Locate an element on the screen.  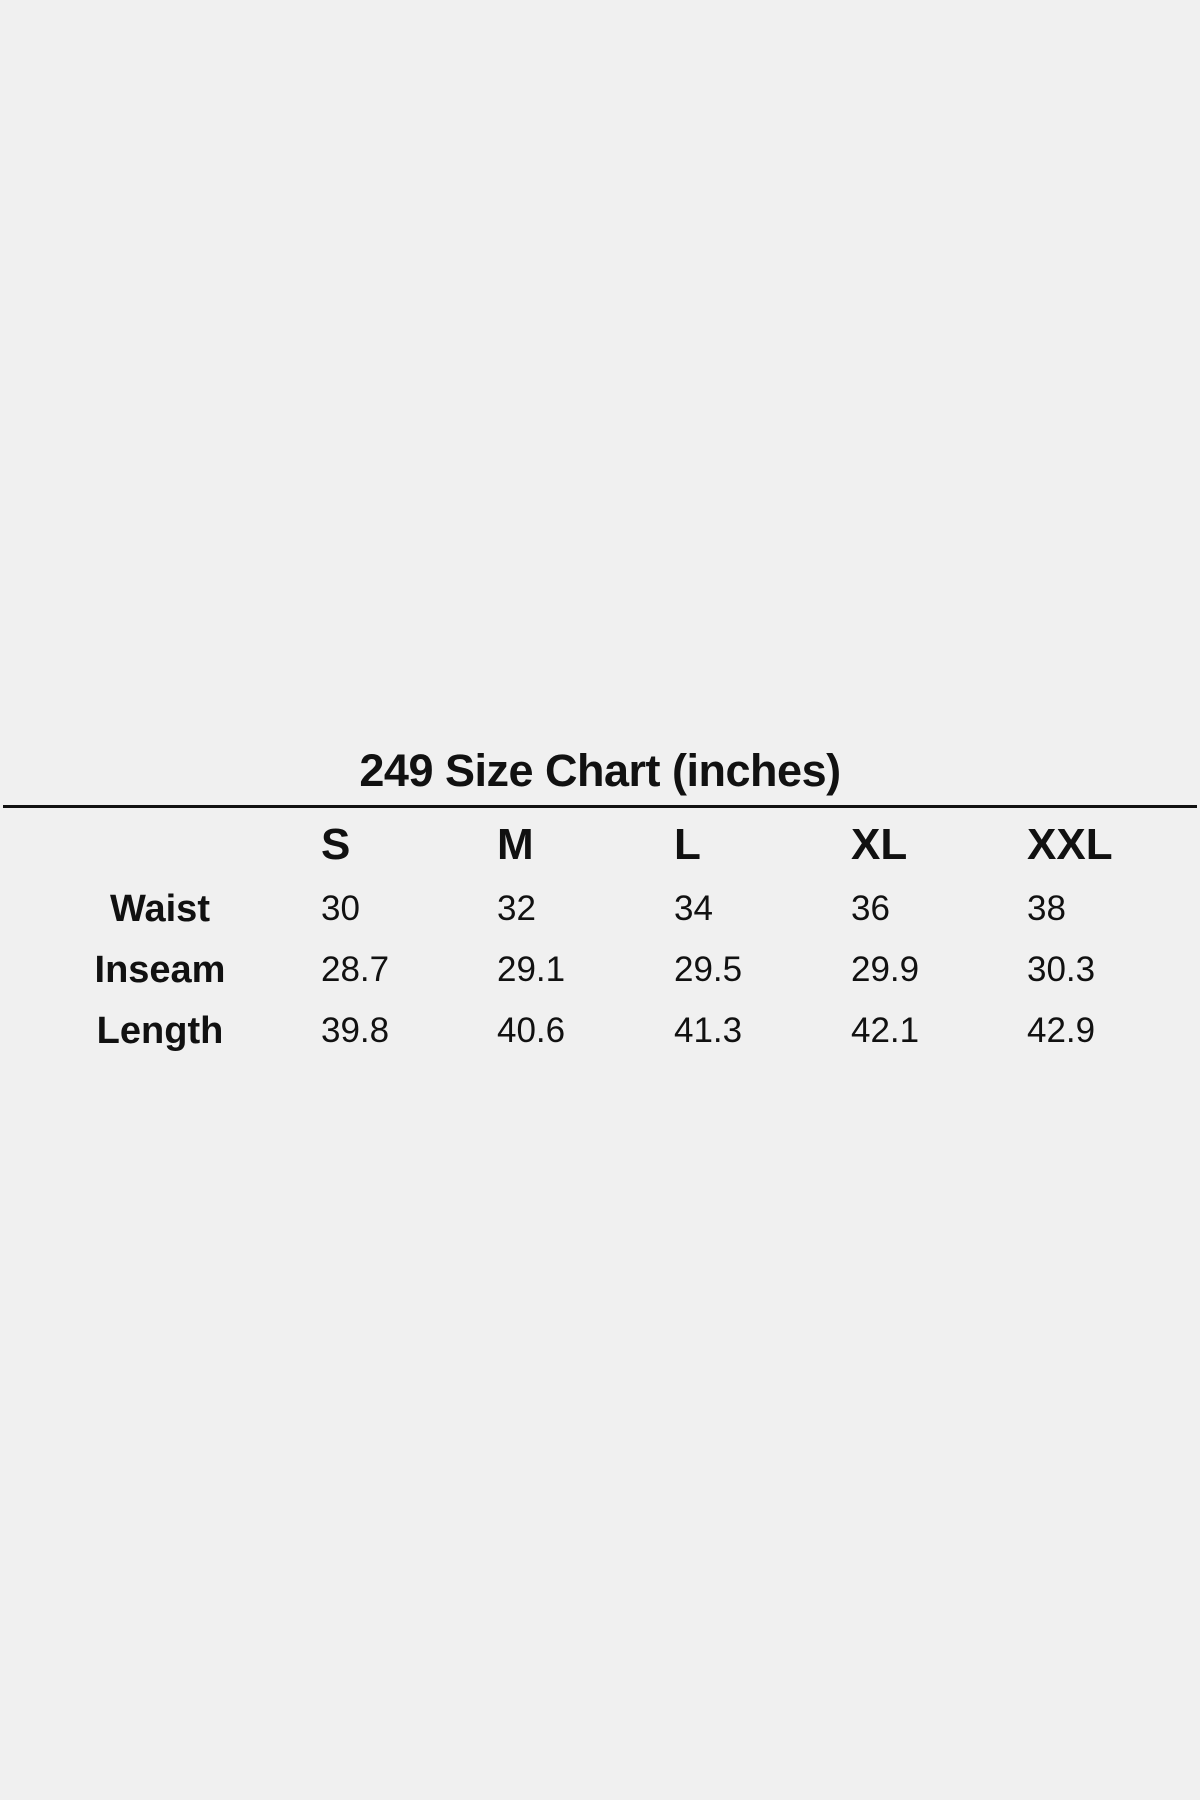
table-cell: 40.6 is located at coordinates (531, 1030).